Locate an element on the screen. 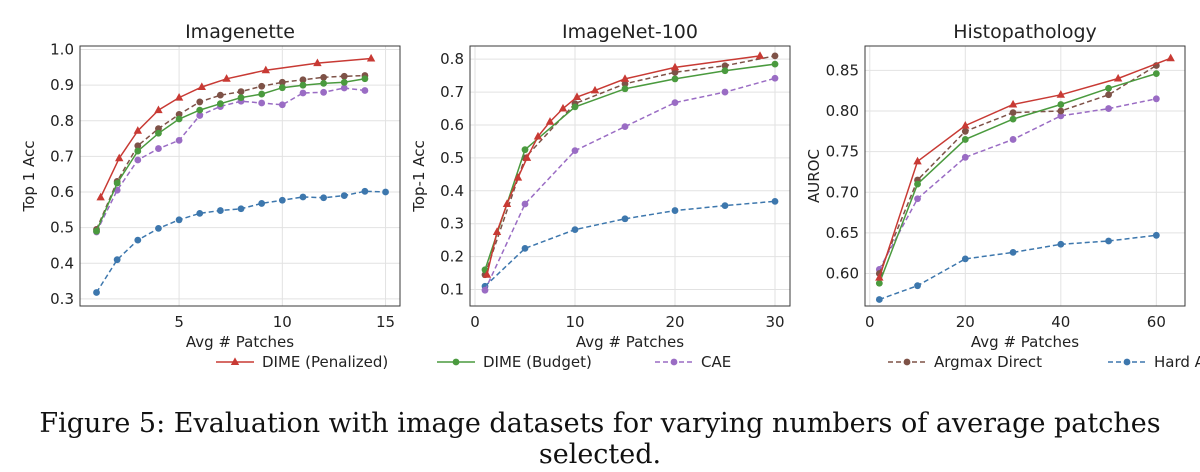 This screenshot has height=472, width=1200. y-tick-label: 0.5 is located at coordinates (452, 158).